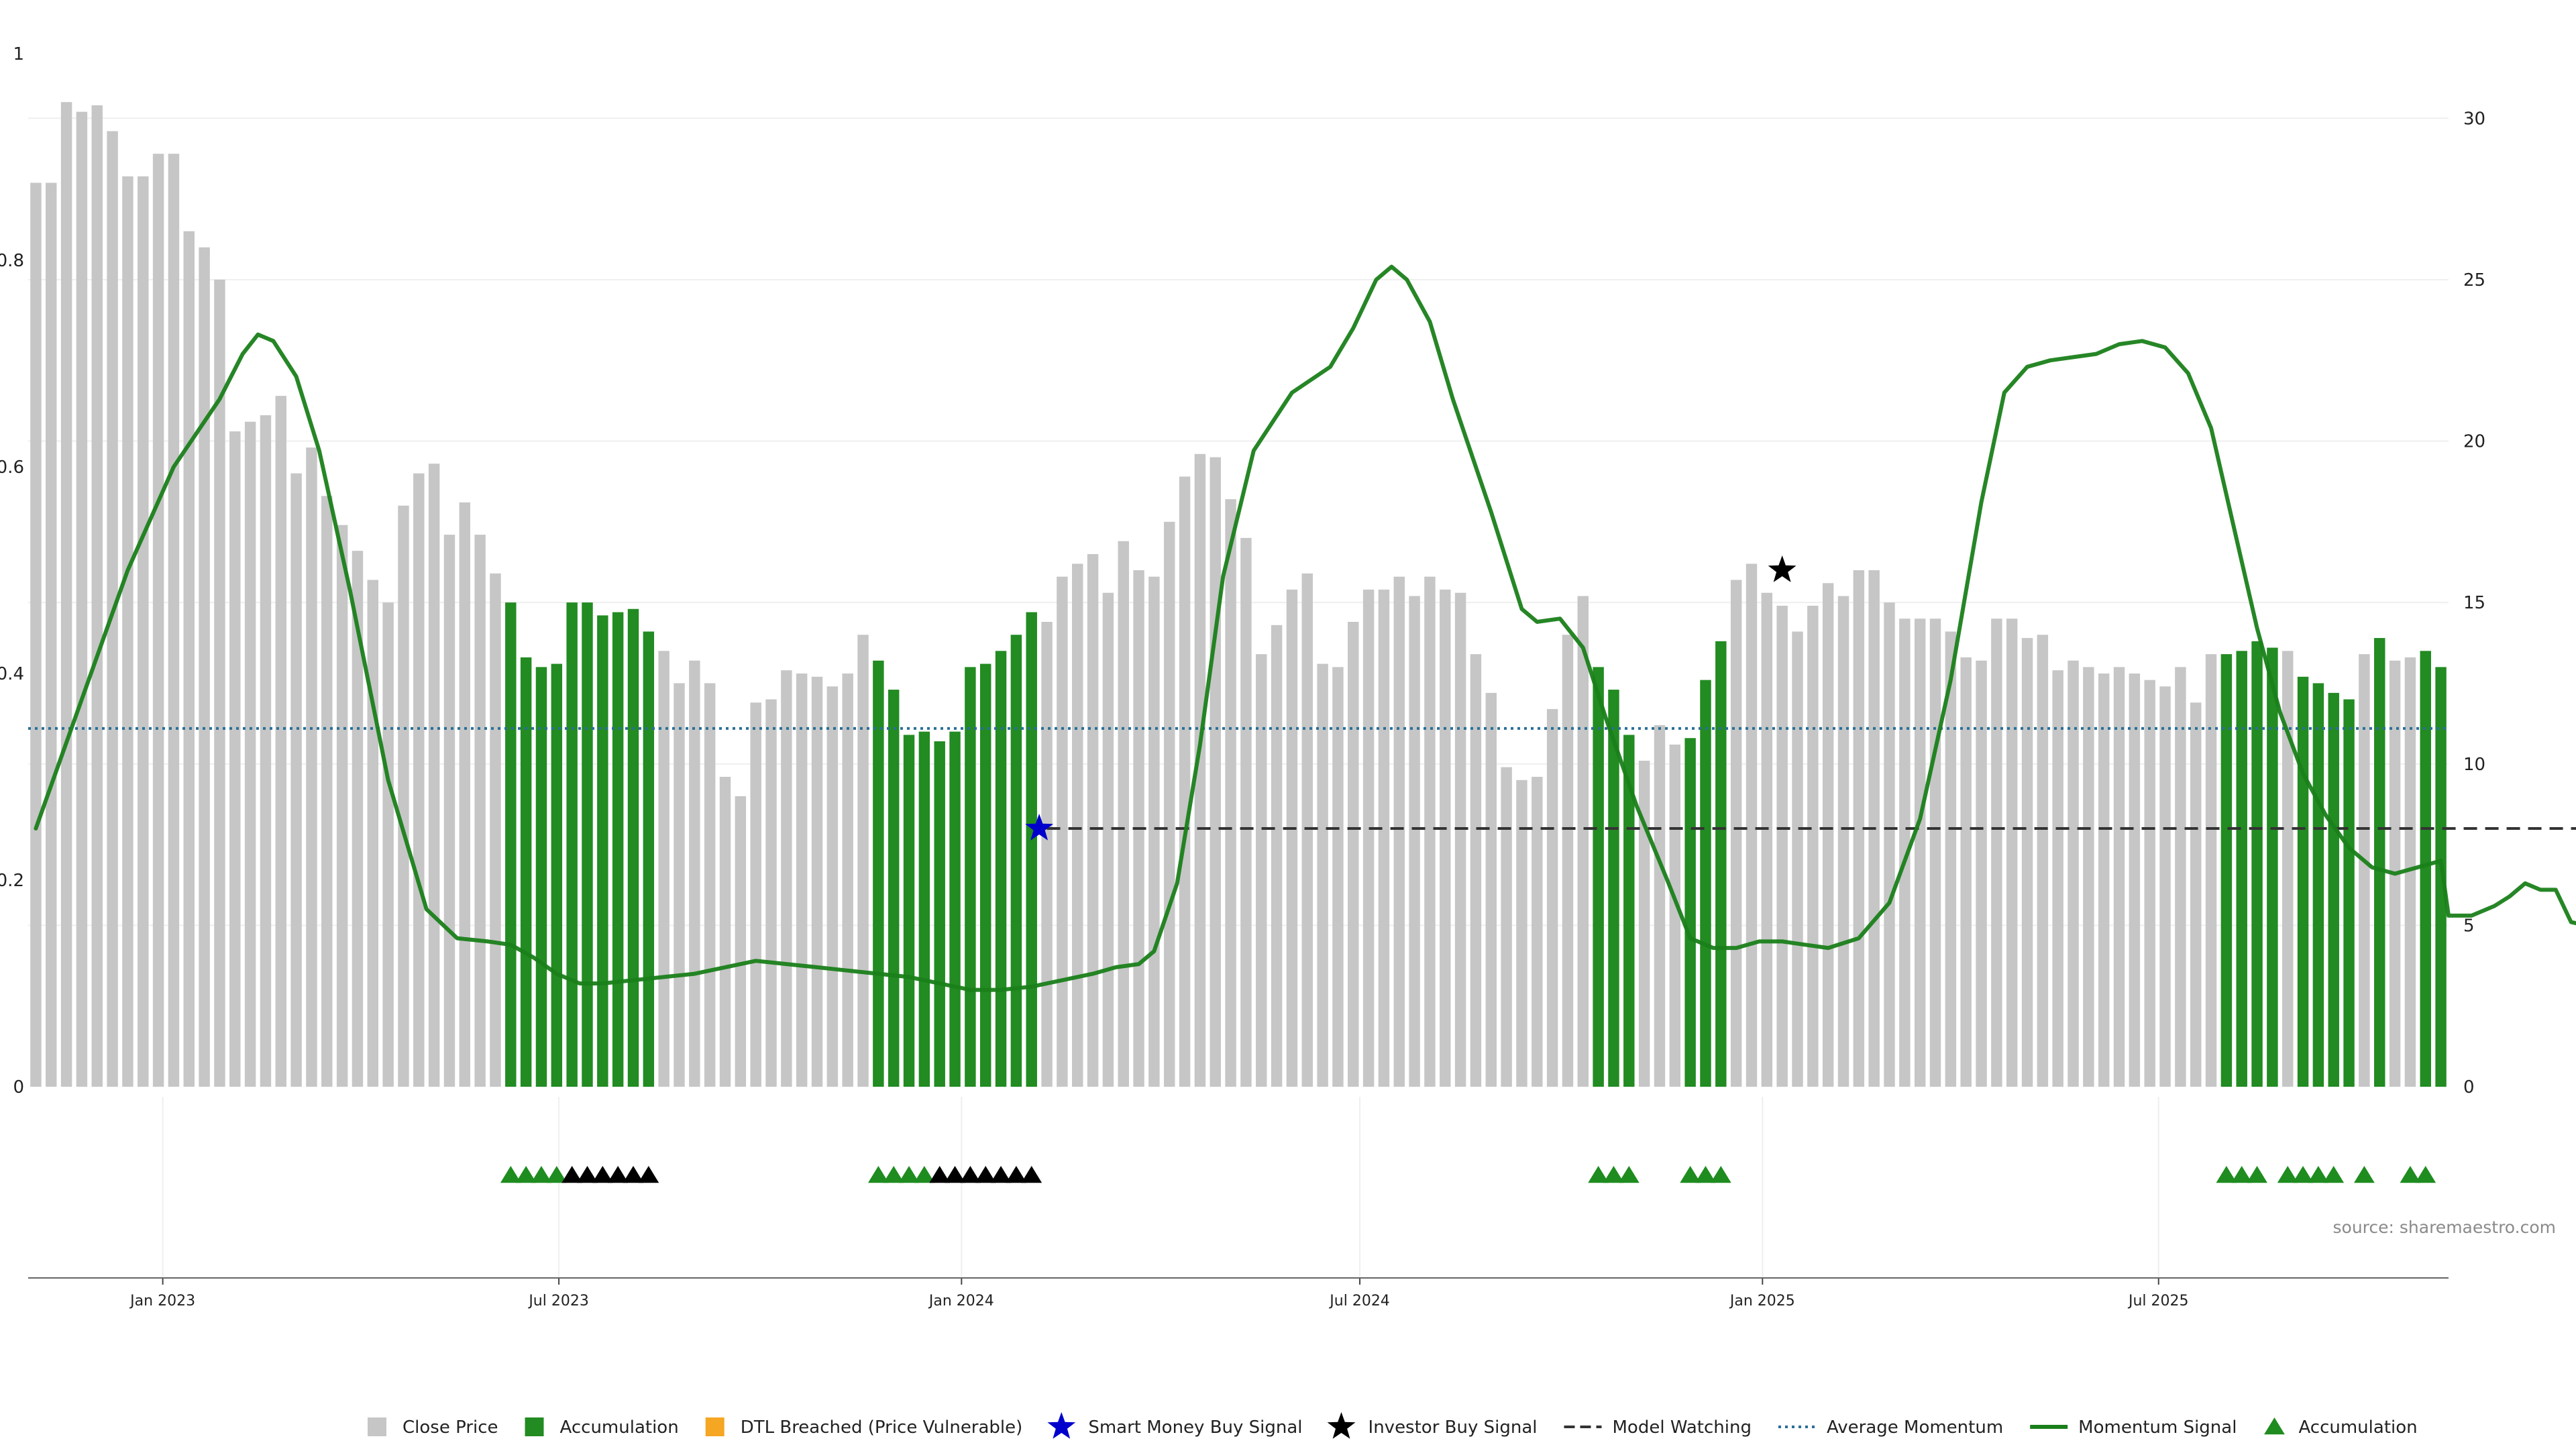  What do you see at coordinates (12, 570) in the screenshot?
I see `left-axis: 0 0.2 0.4 0.6 0.8 1` at bounding box center [12, 570].